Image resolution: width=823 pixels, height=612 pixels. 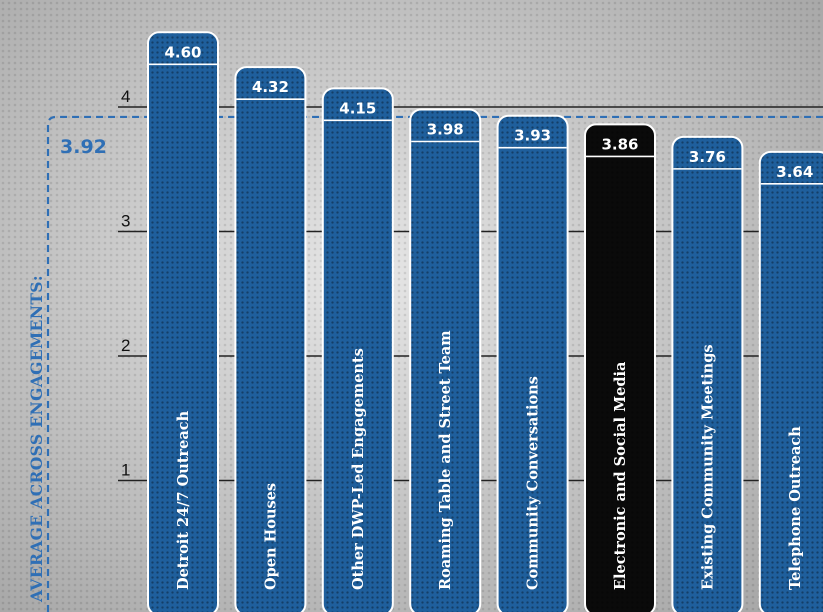 I want to click on bar-value-label: 4.15, so click(x=357, y=108).